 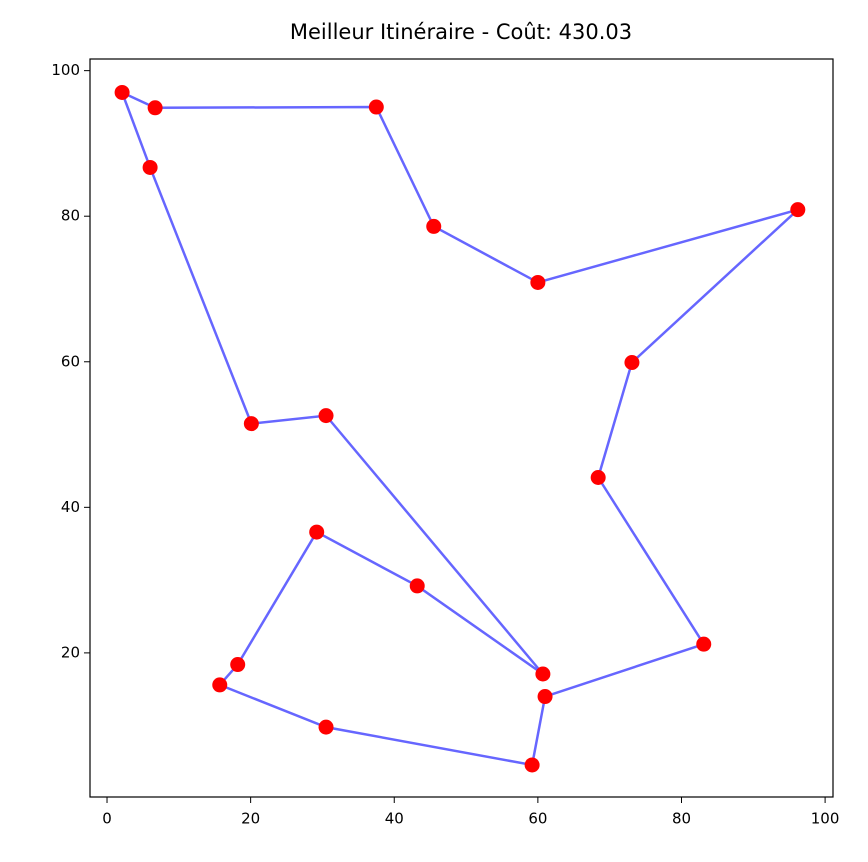 What do you see at coordinates (107, 819) in the screenshot?
I see `x-tick-label: 0` at bounding box center [107, 819].